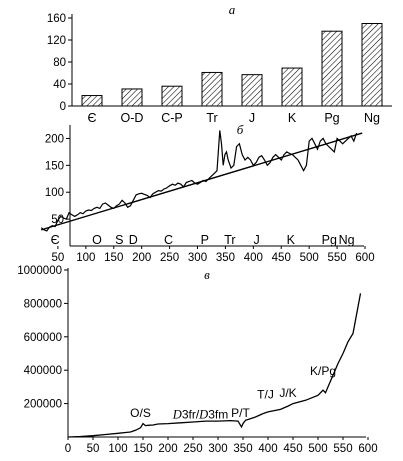  Describe the element at coordinates (207, 274) in the screenshot. I see `panel-letter: в` at that location.